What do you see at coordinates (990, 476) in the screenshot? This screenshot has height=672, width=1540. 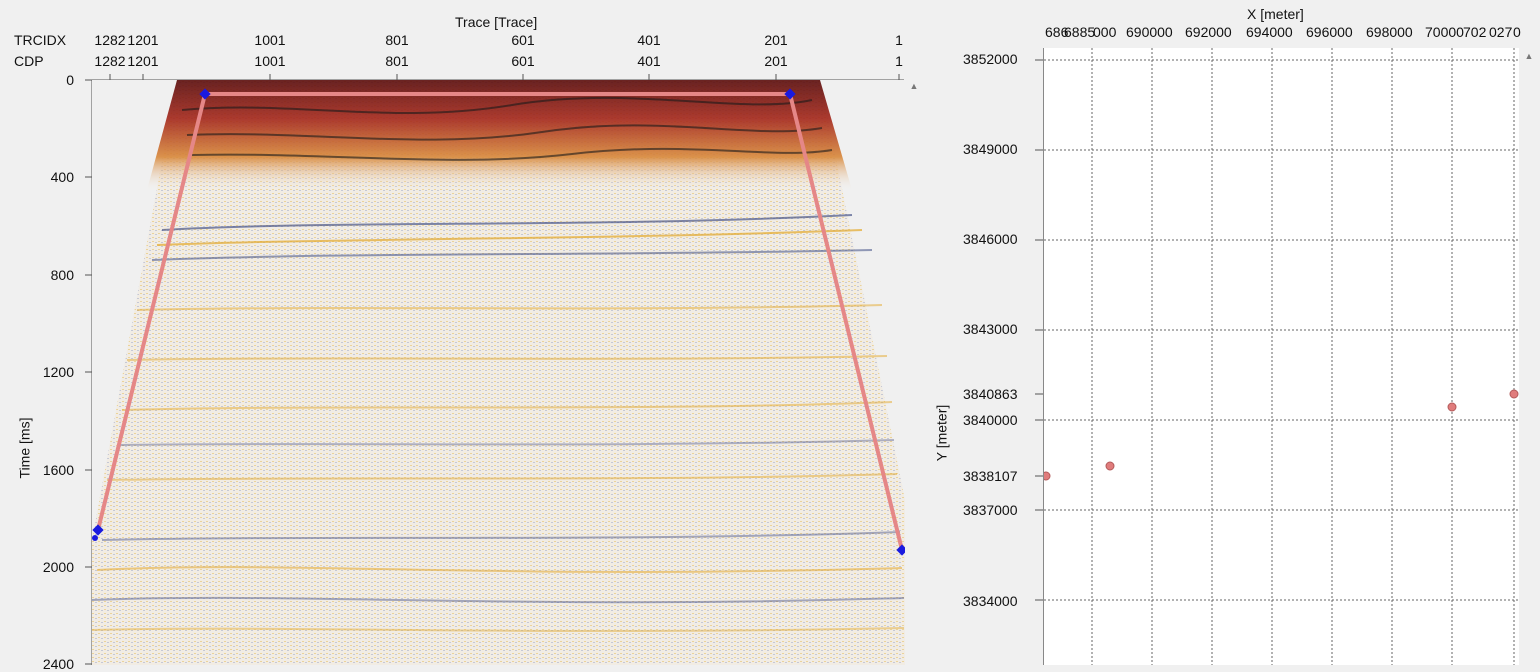 I see `y-tick: 3838107` at bounding box center [990, 476].